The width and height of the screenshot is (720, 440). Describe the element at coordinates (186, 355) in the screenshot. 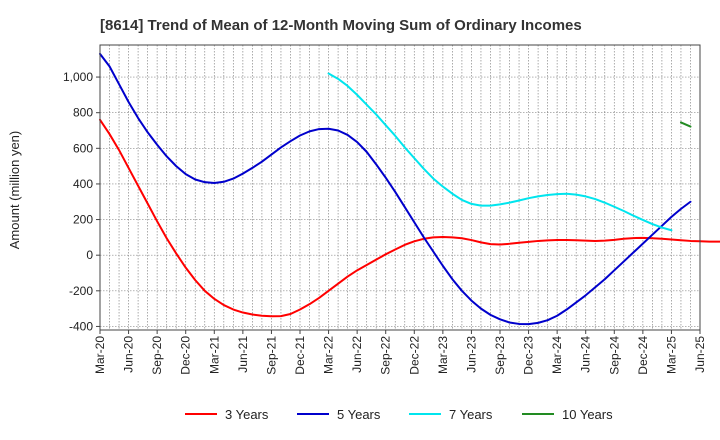

I see `x-tick-label: Dec-20` at that location.